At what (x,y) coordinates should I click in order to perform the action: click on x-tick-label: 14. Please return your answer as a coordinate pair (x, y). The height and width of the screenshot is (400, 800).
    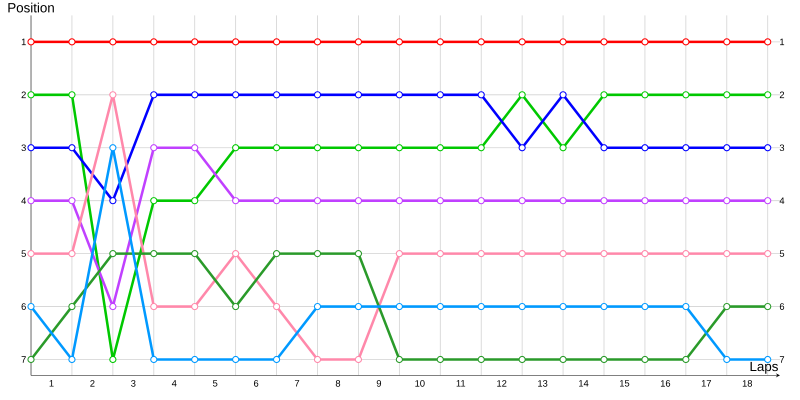
    Looking at the image, I should click on (583, 383).